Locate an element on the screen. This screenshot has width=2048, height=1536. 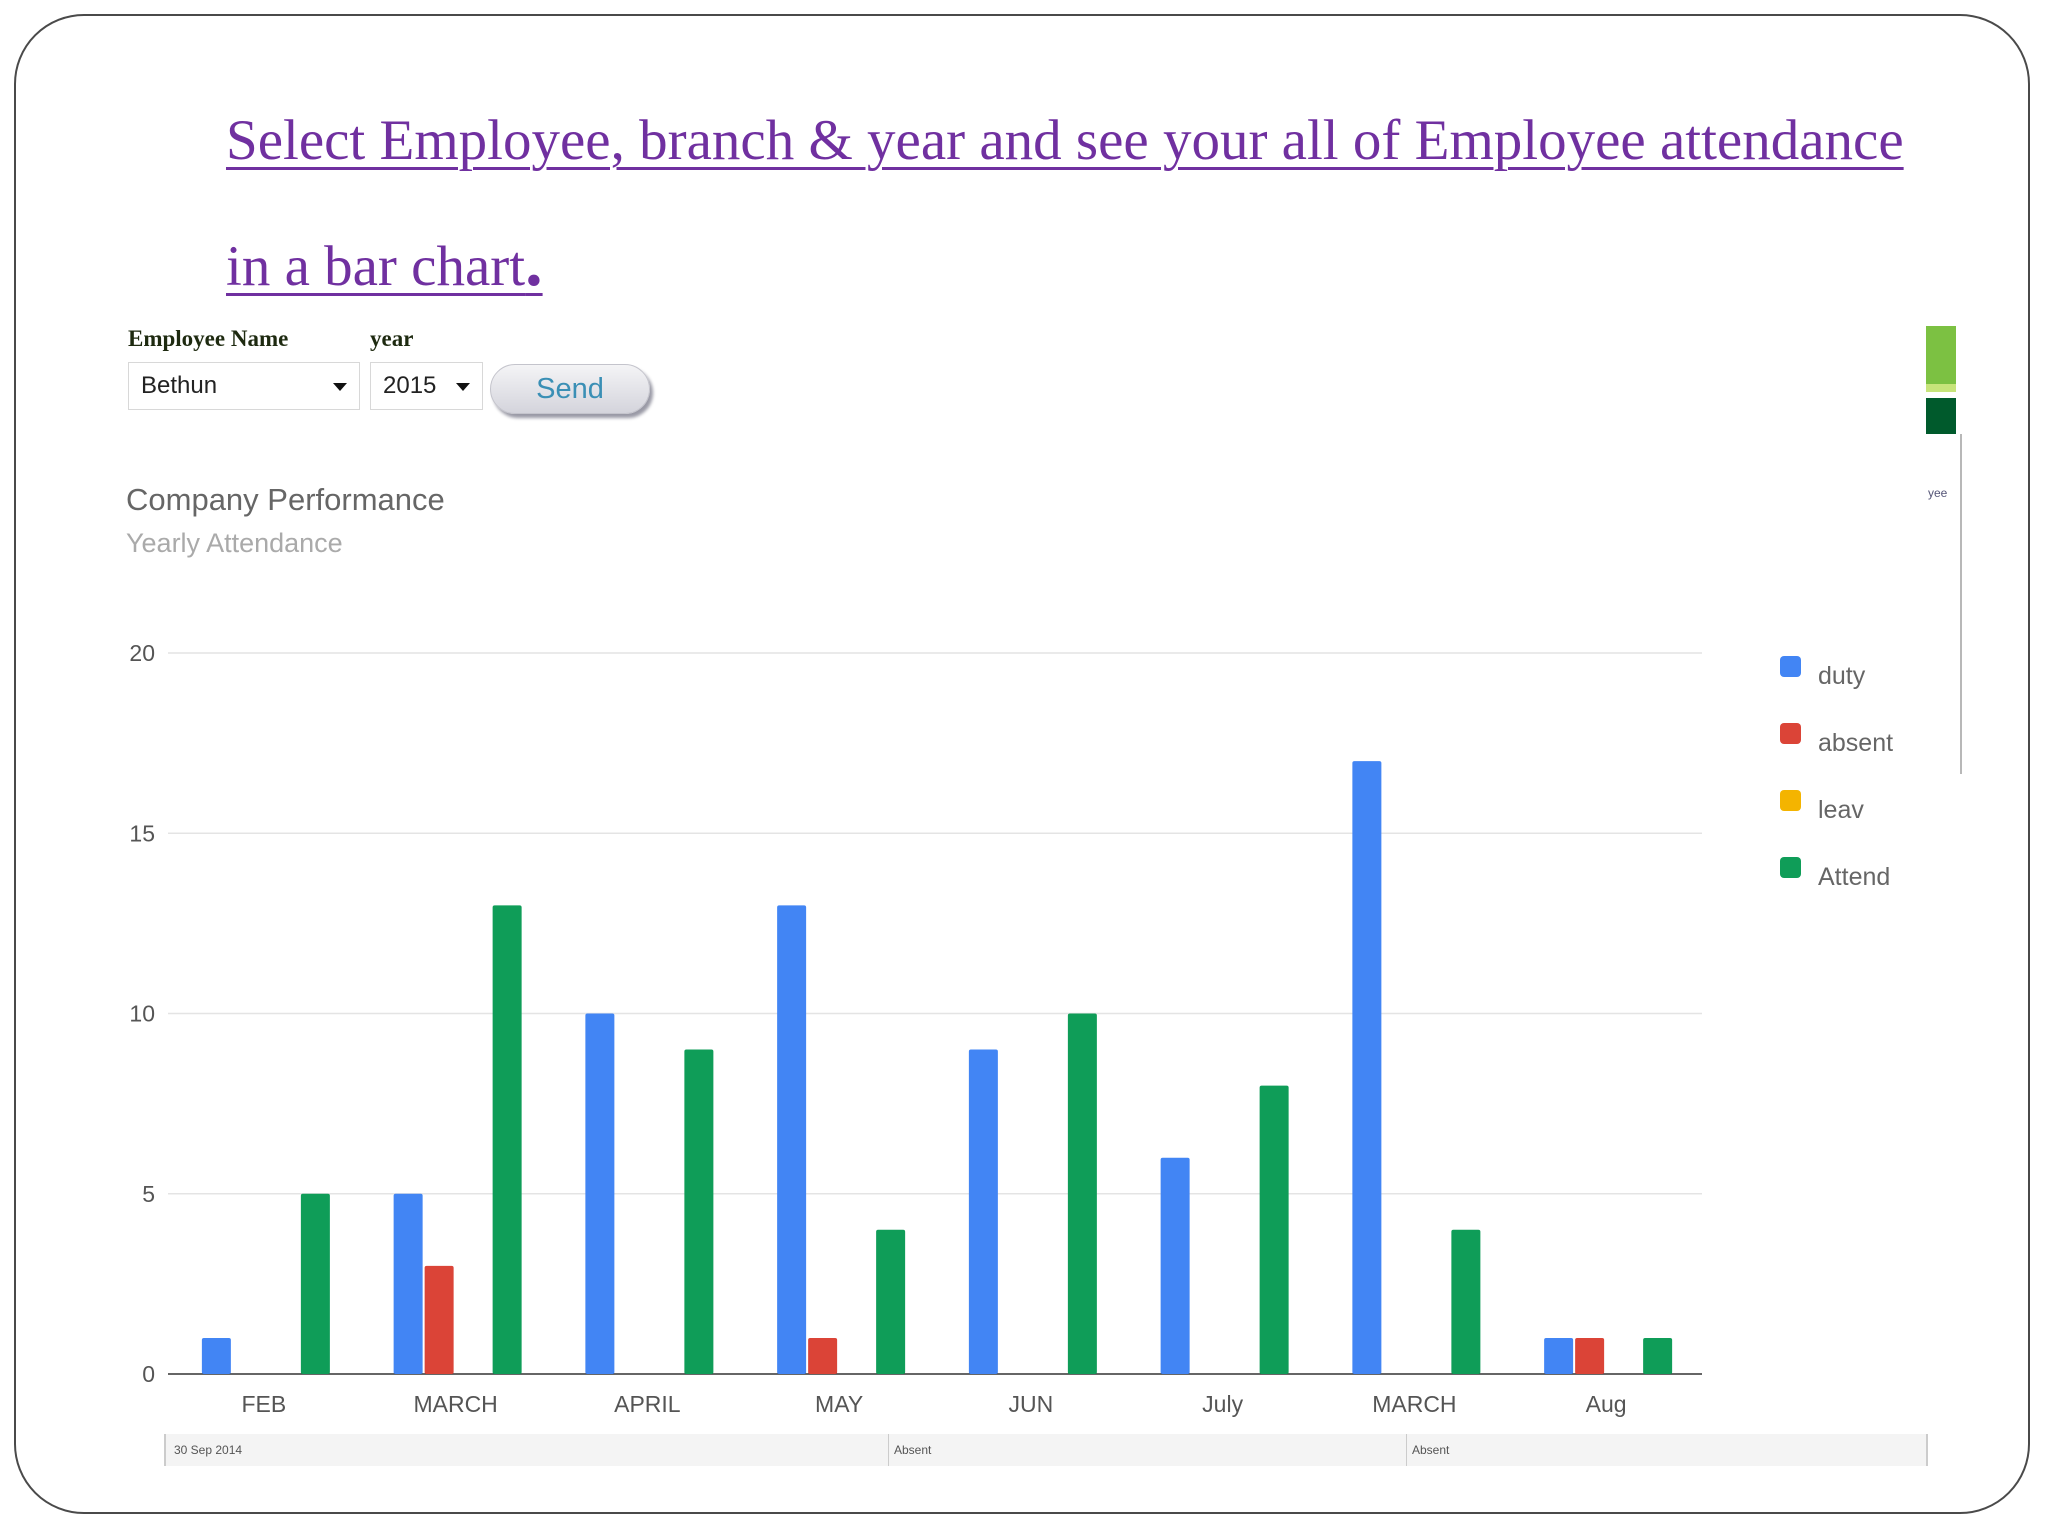
chart-title: Company Performance is located at coordinates (285, 499).